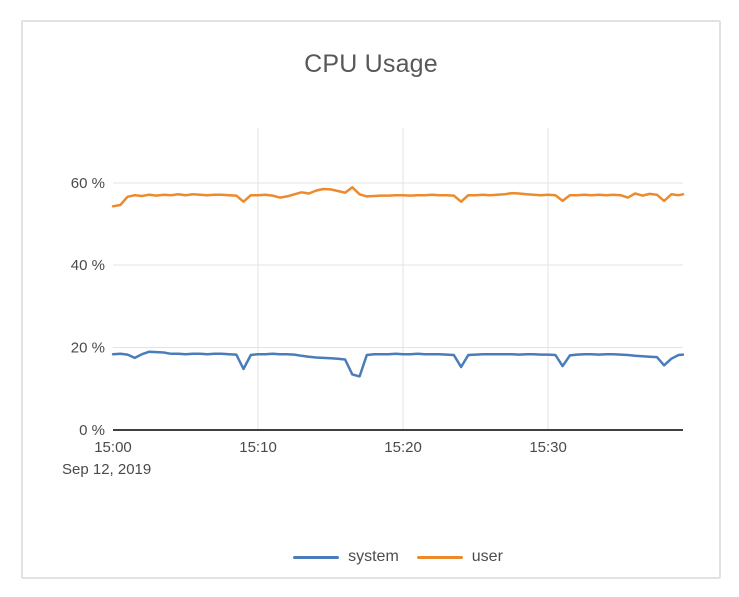 This screenshot has height=597, width=739. Describe the element at coordinates (88, 265) in the screenshot. I see `y-tick-label: 40 %` at that location.